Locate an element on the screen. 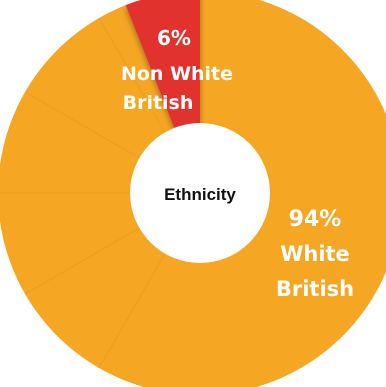 Image resolution: width=386 pixels, height=387 pixels. non-white-british-value-label: 6% is located at coordinates (174, 38).